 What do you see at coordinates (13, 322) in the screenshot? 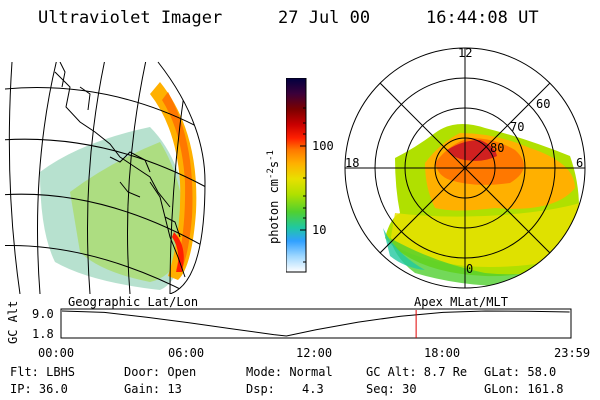
I see `altitude-axis-label: GC Alt` at bounding box center [13, 322].